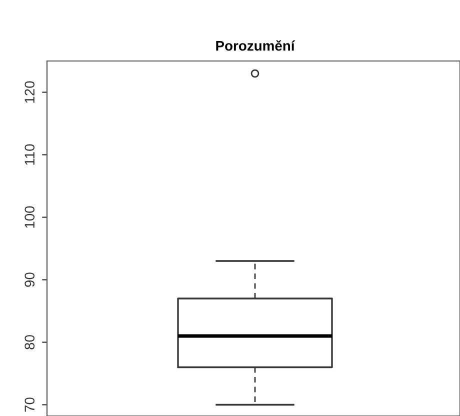 This screenshot has height=416, width=460. Describe the element at coordinates (29, 217) in the screenshot. I see `y-tick-label: 100` at that location.